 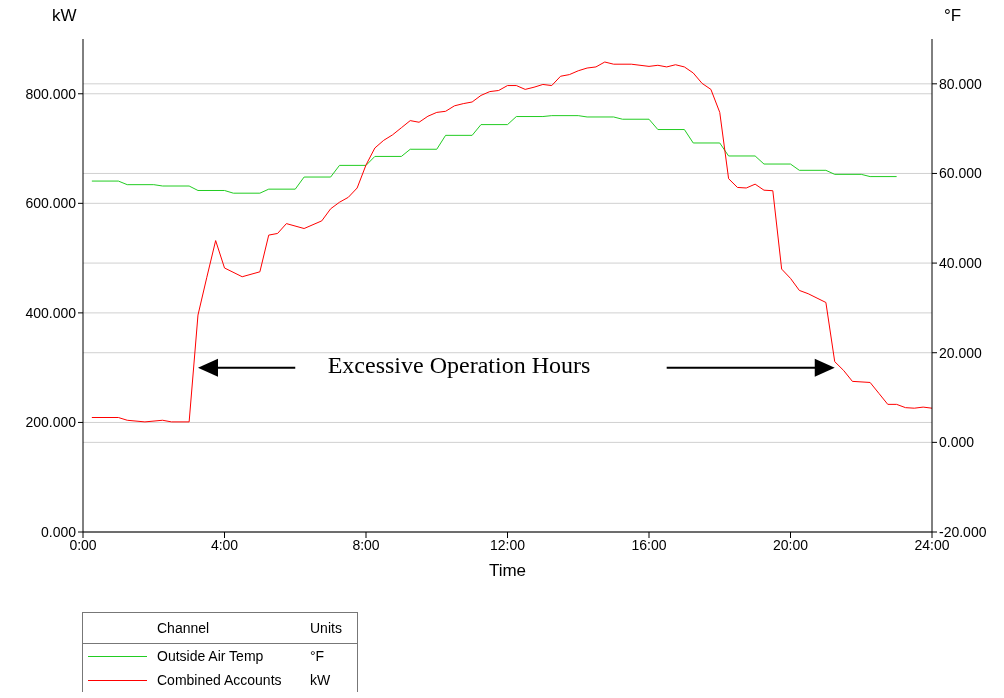 I want to click on x-tick-label: 4:00, so click(x=224, y=544).